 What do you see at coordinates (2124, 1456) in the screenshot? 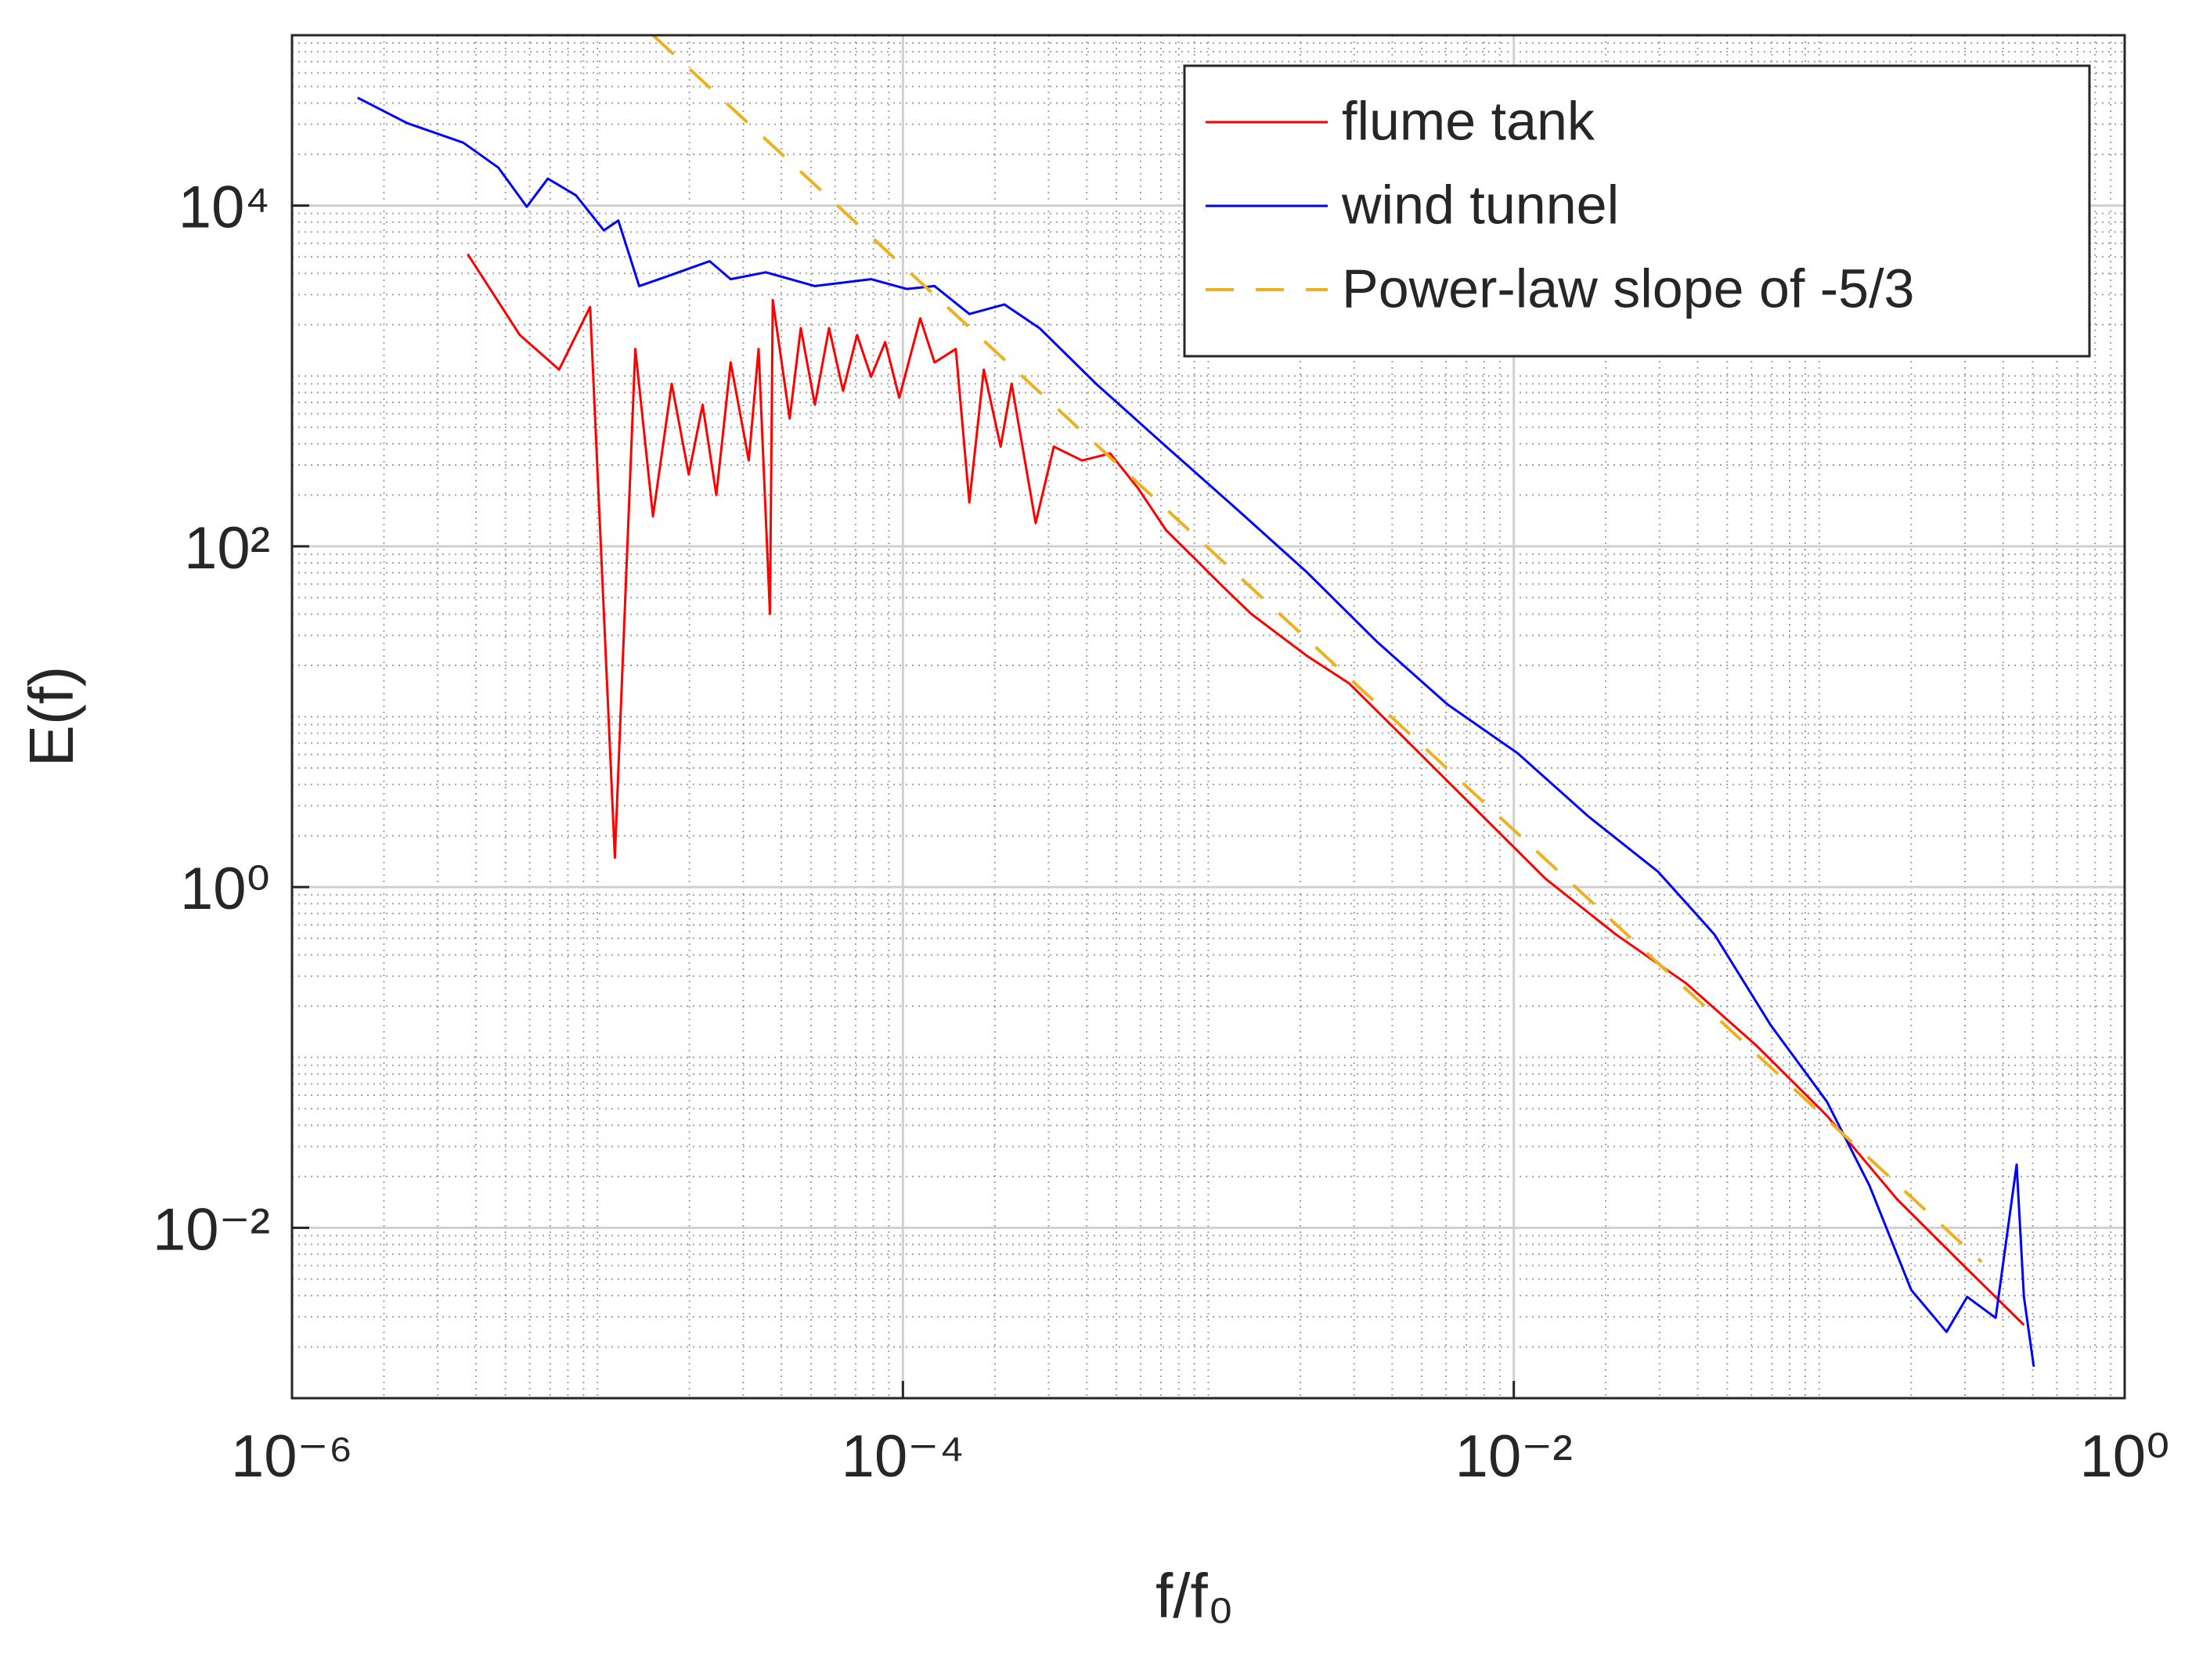
I see `x-tick-label: 10⁰` at bounding box center [2124, 1456].